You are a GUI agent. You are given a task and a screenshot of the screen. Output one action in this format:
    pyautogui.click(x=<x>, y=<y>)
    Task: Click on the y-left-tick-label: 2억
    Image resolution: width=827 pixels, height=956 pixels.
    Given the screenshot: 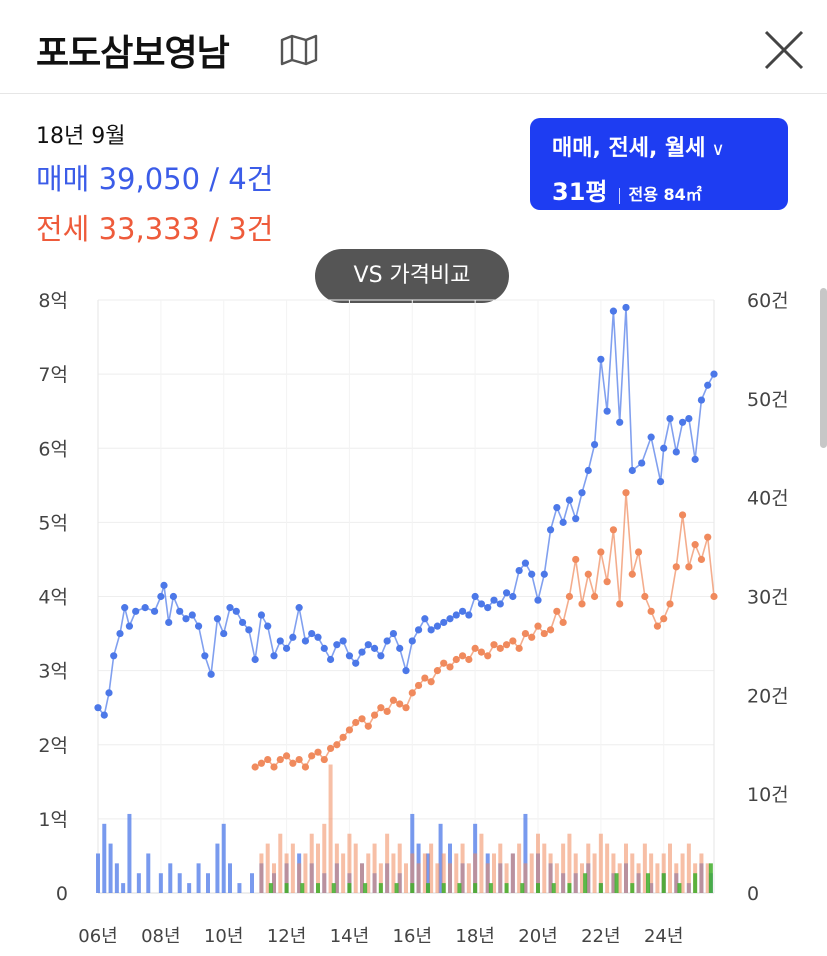 What is the action you would take?
    pyautogui.click(x=53, y=746)
    